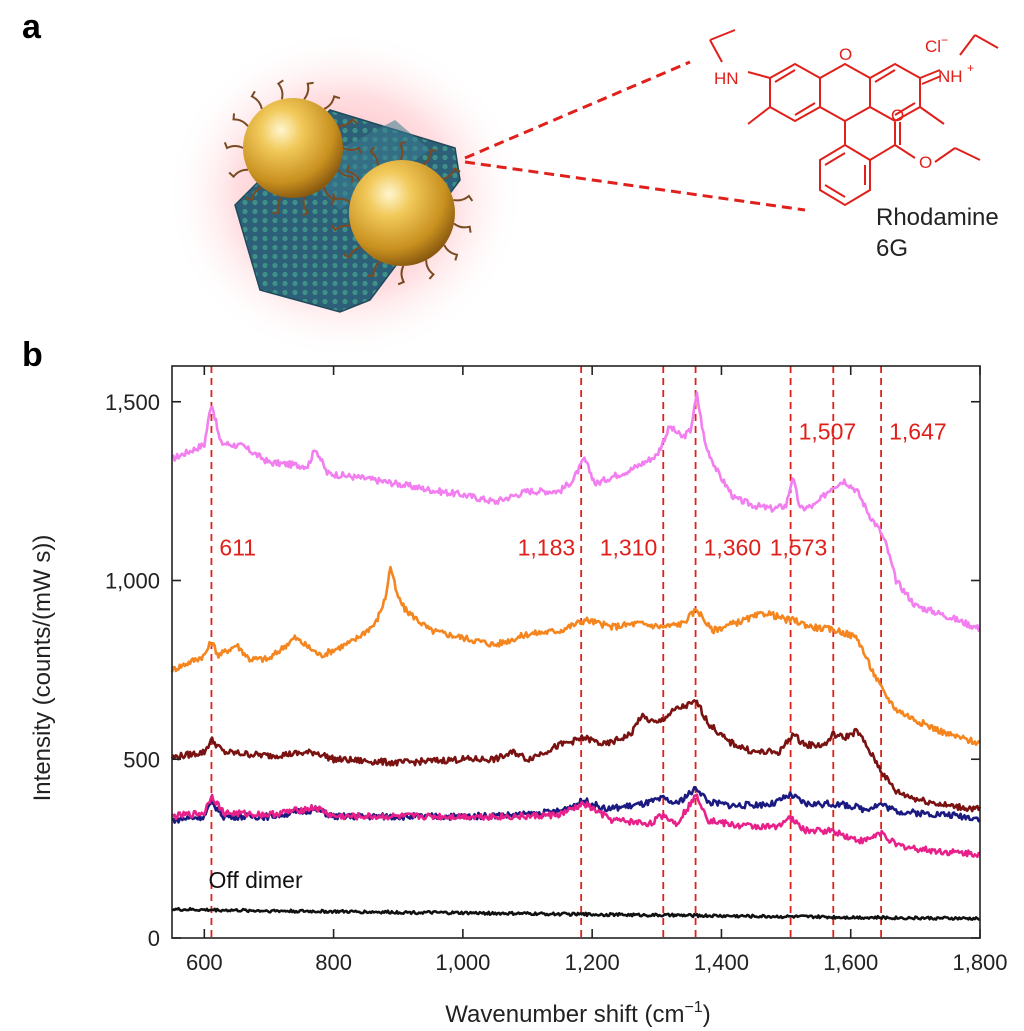 Image resolution: width=1024 pixels, height=1031 pixels. Describe the element at coordinates (154, 938) in the screenshot. I see `y-tick-label-0: 0` at that location.